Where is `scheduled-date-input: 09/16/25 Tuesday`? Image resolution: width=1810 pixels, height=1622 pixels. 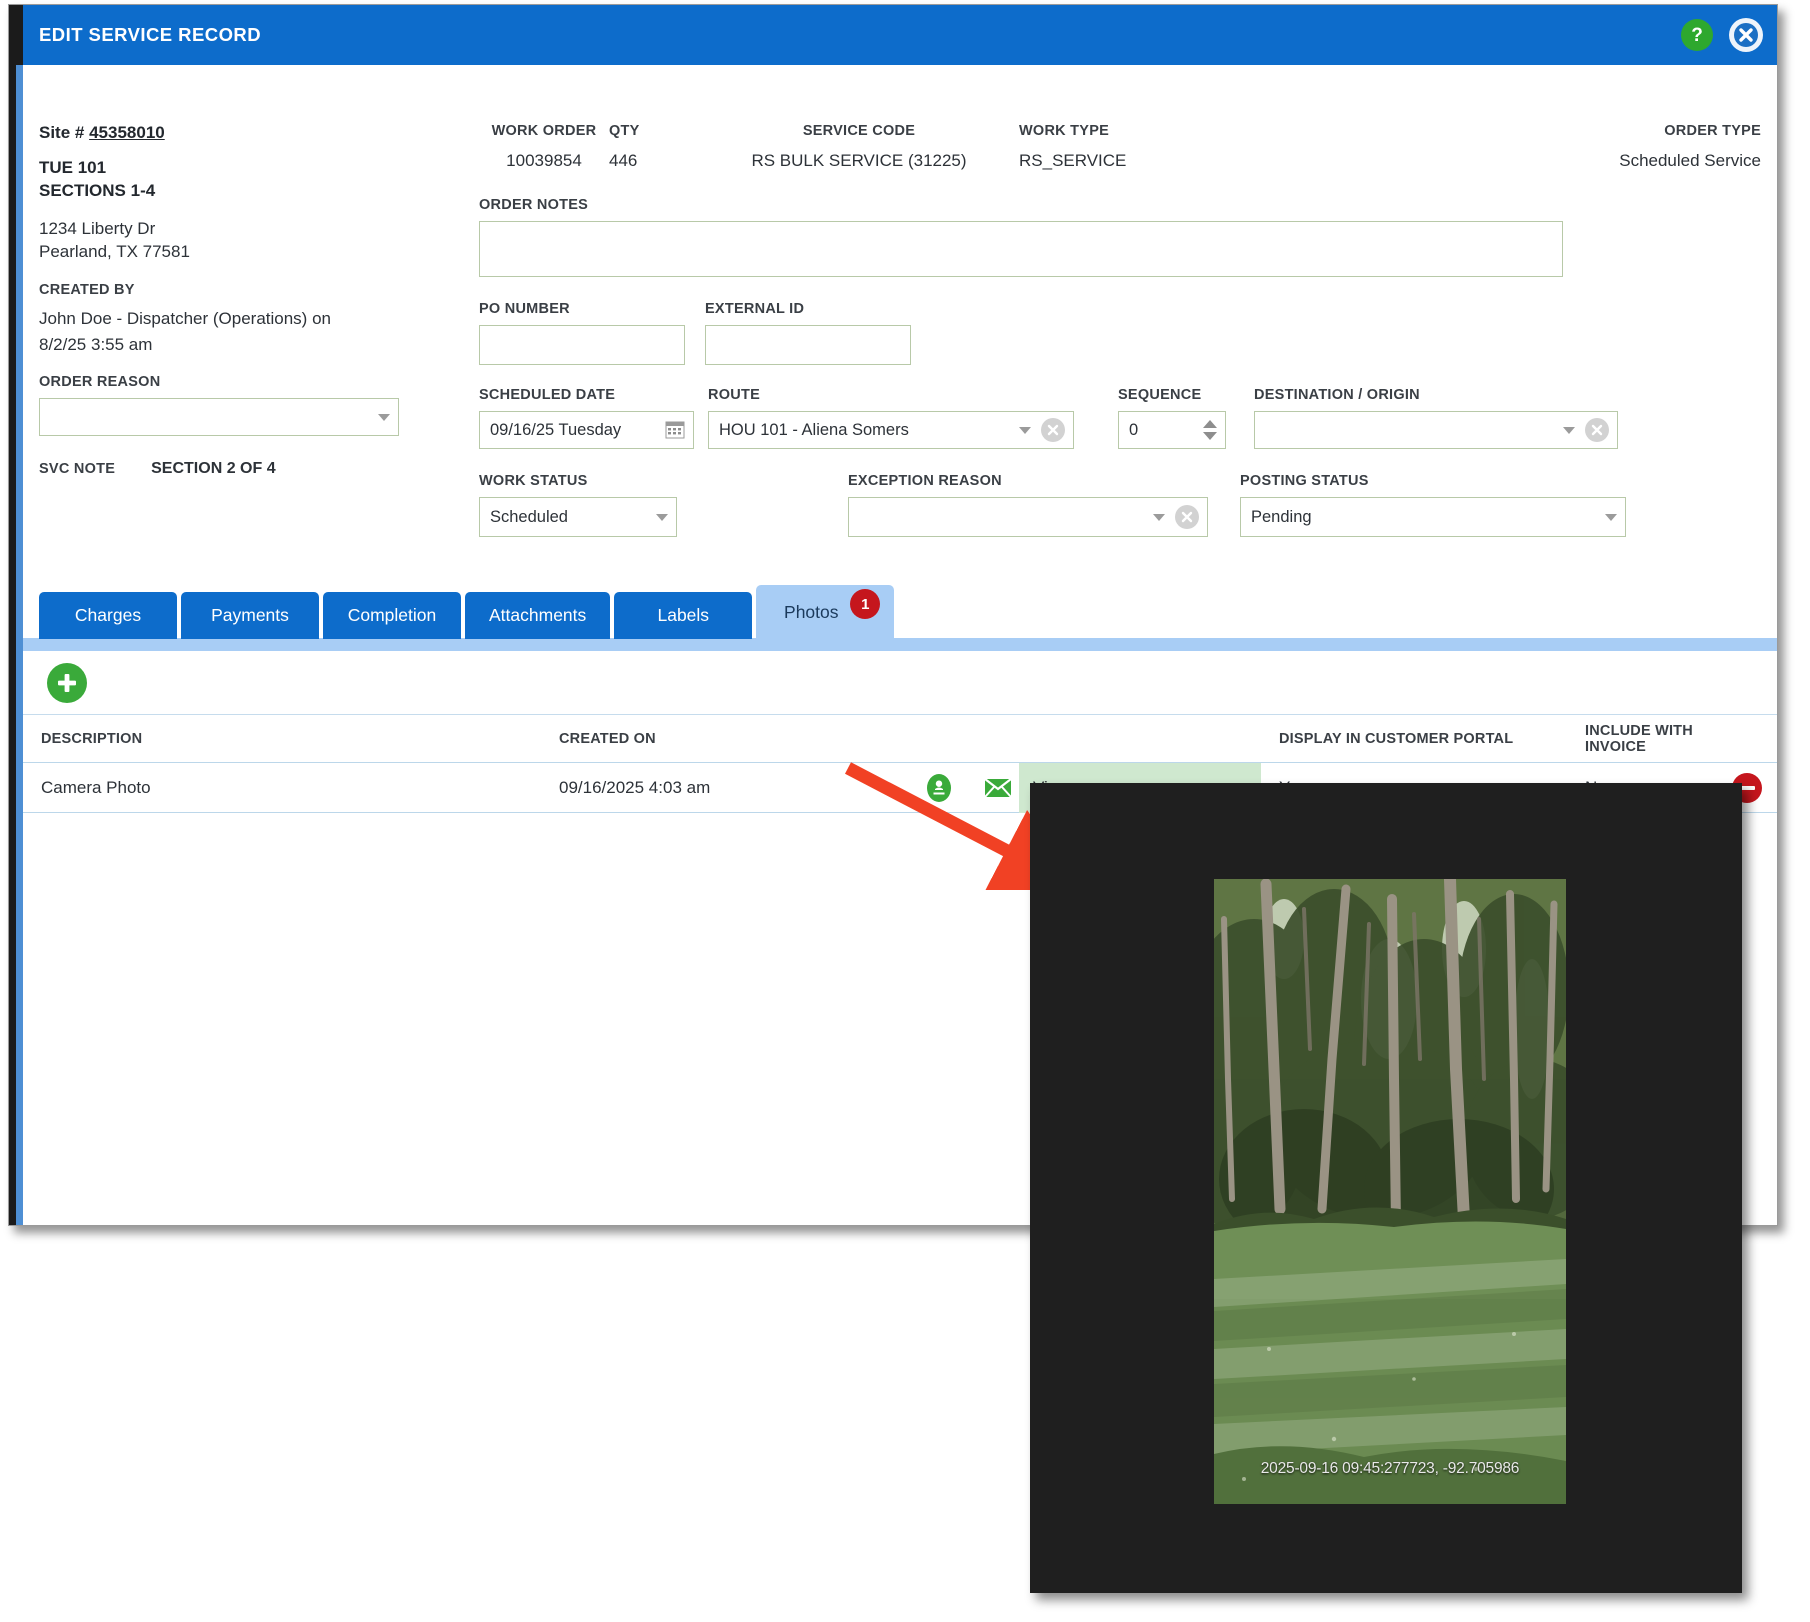 scheduled-date-input: 09/16/25 Tuesday is located at coordinates (586, 430).